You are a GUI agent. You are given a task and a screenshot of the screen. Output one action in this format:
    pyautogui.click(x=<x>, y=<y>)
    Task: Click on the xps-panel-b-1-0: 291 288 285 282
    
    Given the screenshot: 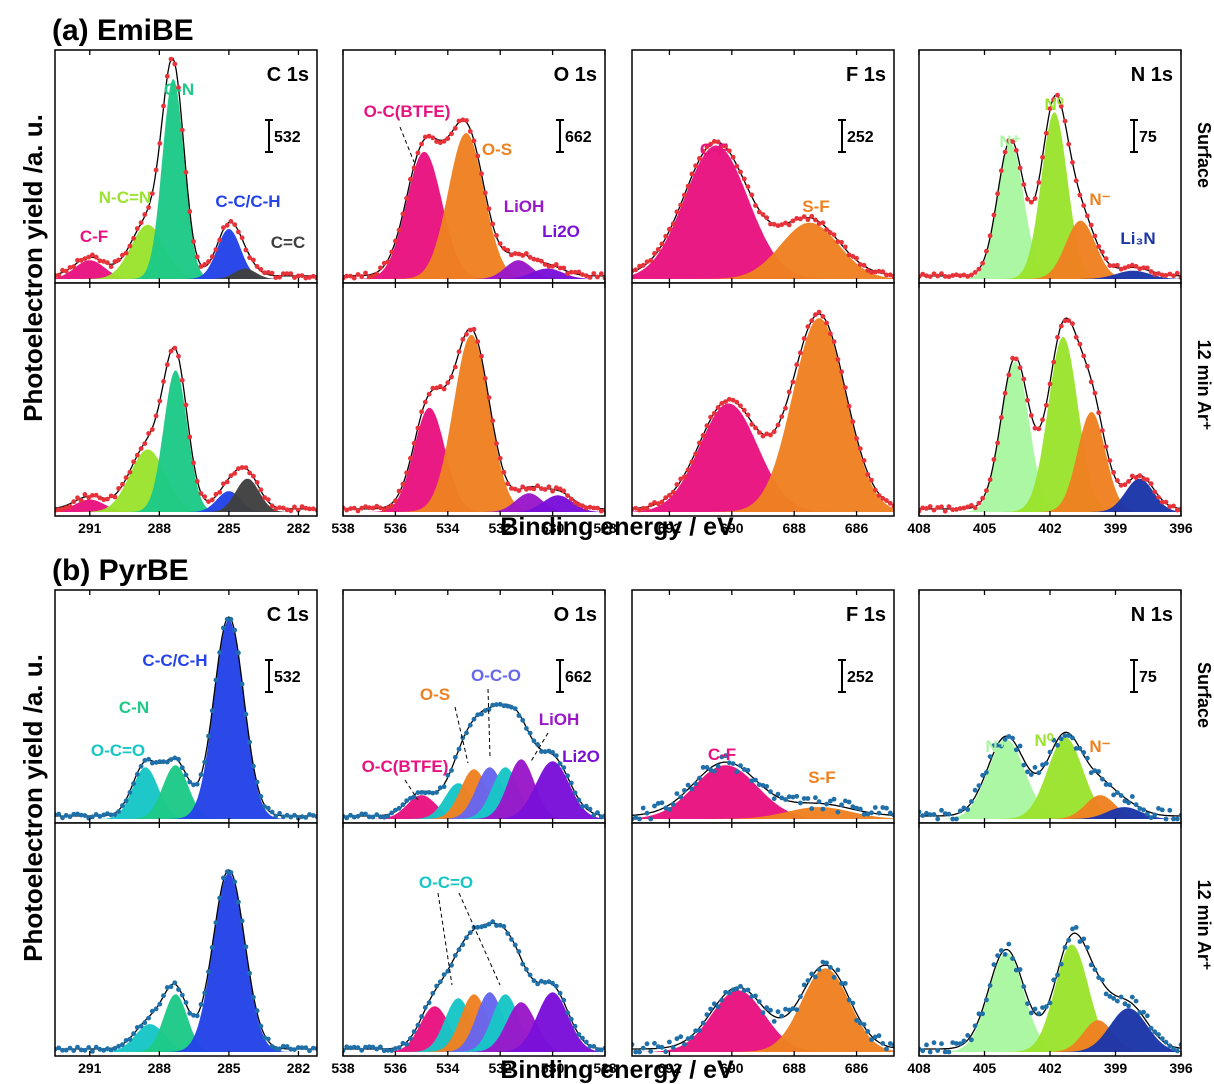 What is the action you would take?
    pyautogui.click(x=186, y=949)
    